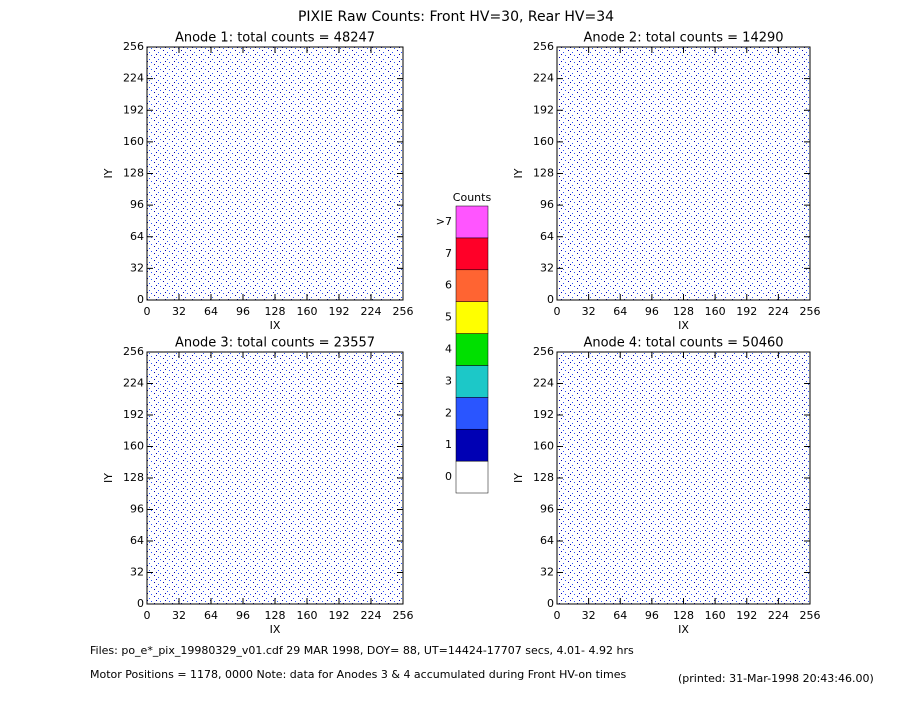 The image size is (913, 705). What do you see at coordinates (448, 253) in the screenshot?
I see `colorbar-label: 7` at bounding box center [448, 253].